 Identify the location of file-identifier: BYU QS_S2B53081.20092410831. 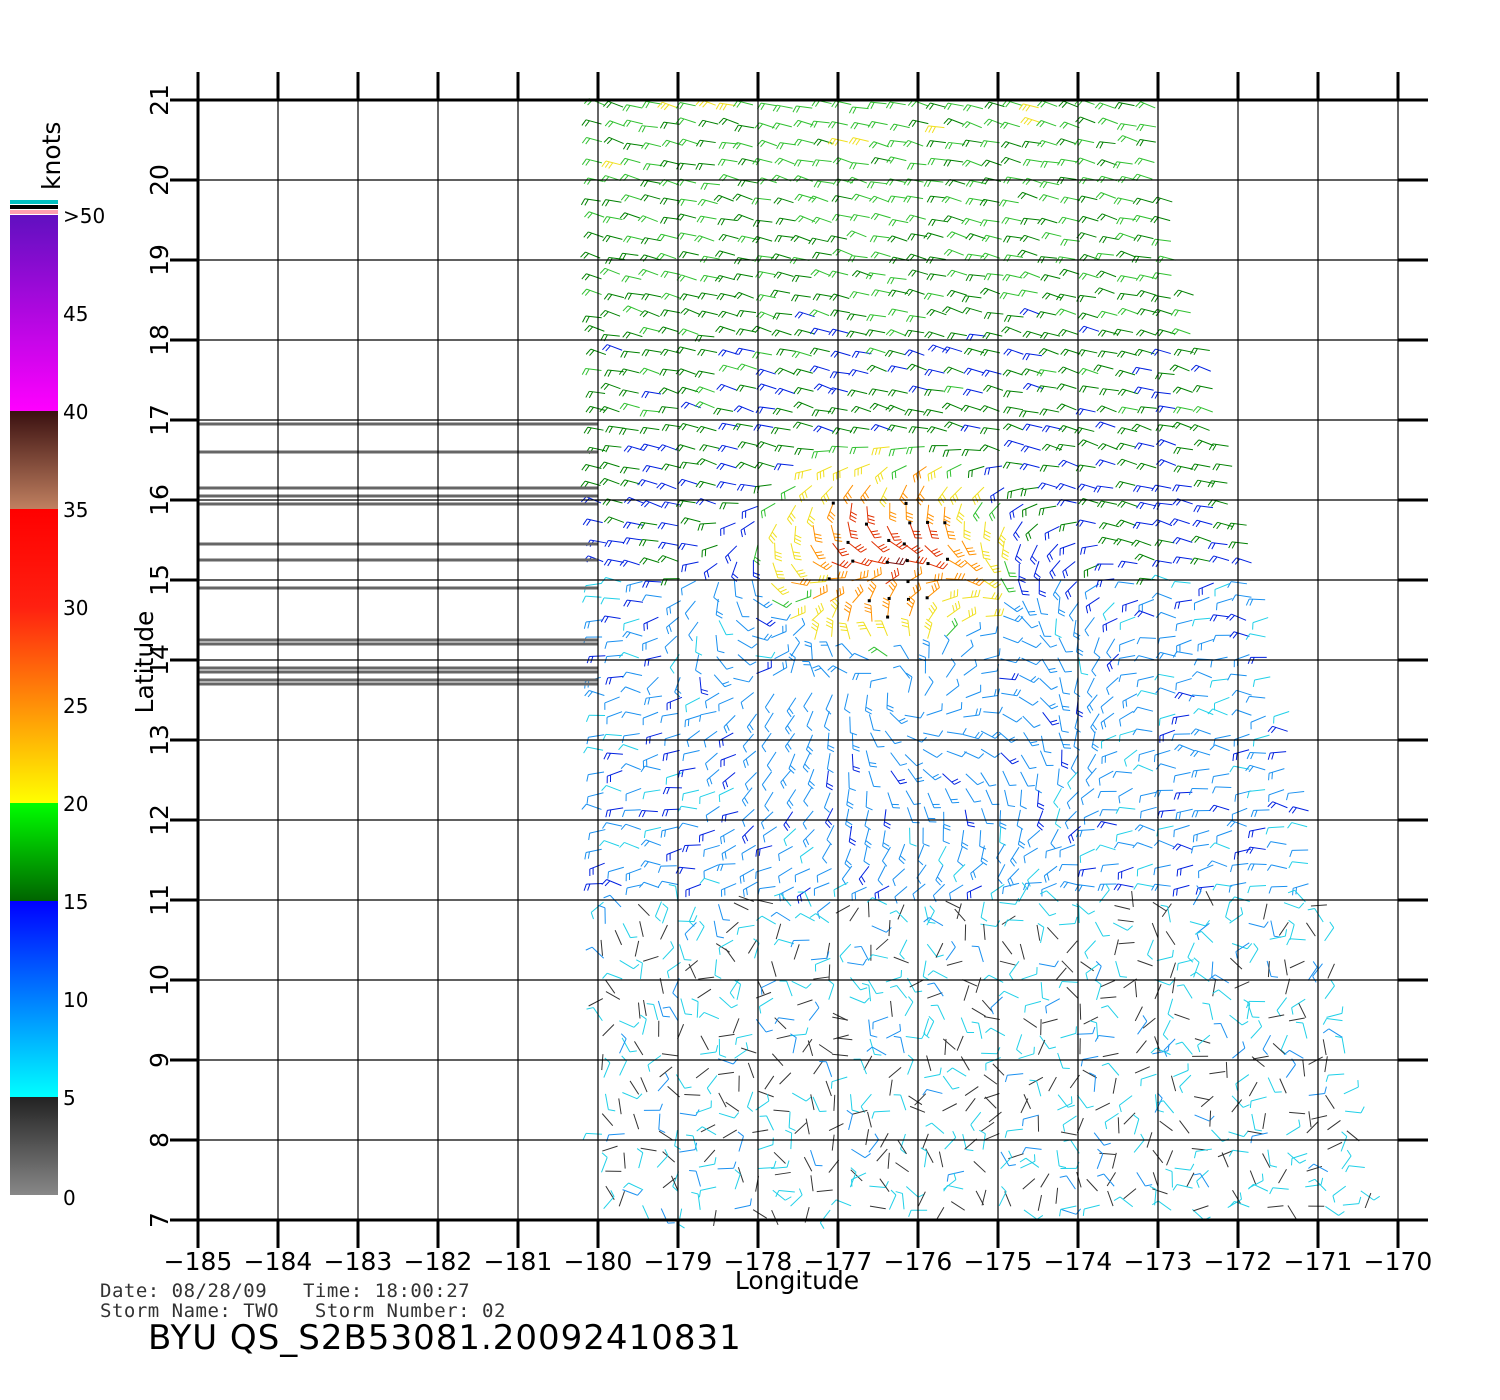
(445, 1338).